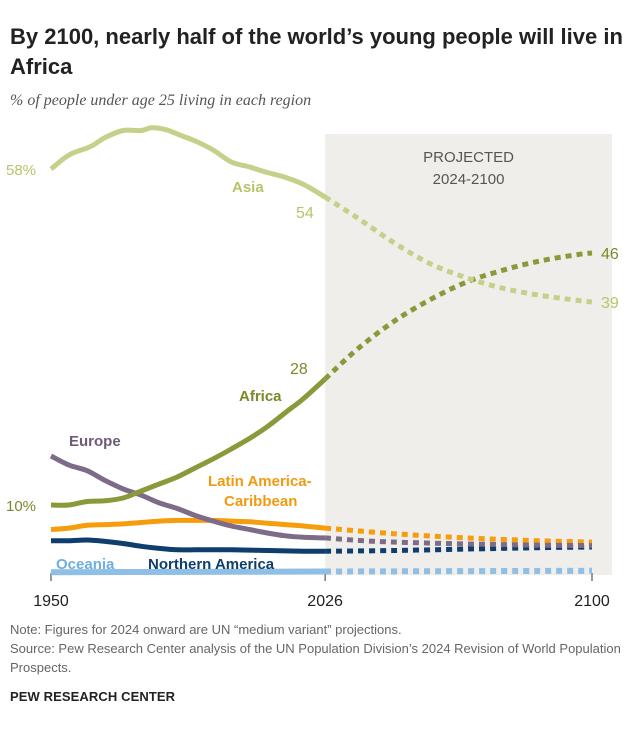 The width and height of the screenshot is (640, 737). I want to click on projected-line-oceania, so click(459, 571).